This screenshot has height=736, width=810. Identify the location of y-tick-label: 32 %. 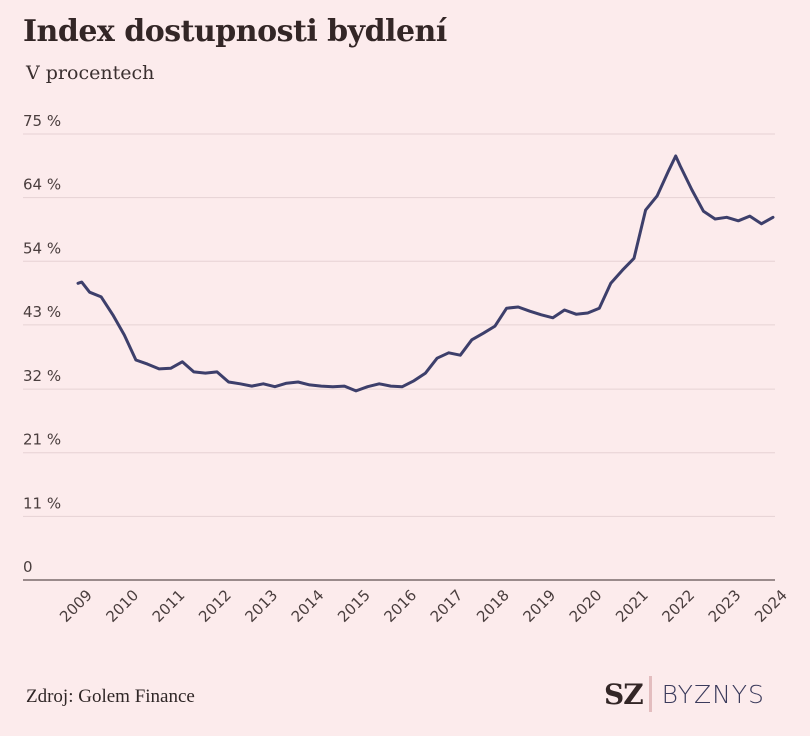
(42, 376).